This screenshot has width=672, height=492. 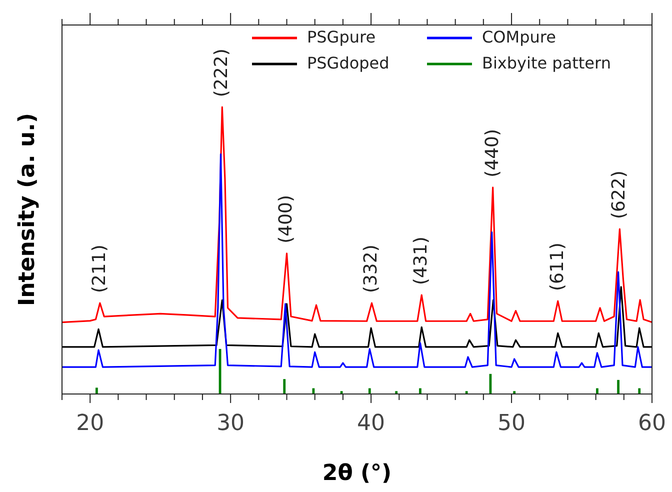 I want to click on legend-label: PSGdoped, so click(x=348, y=62).